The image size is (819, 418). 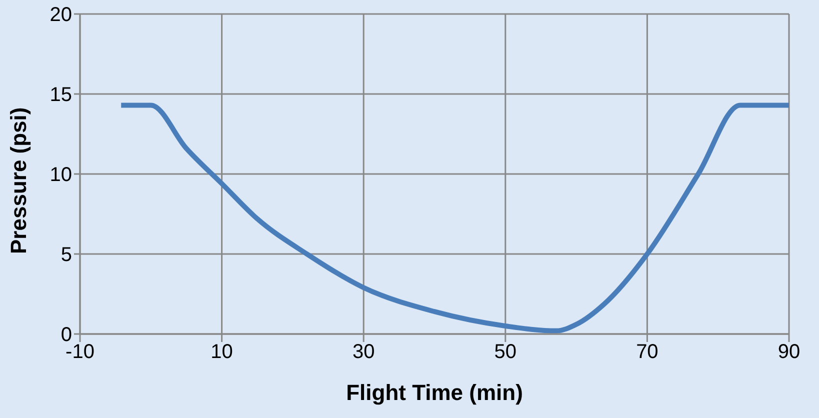 What do you see at coordinates (434, 392) in the screenshot?
I see `x-axis-title: Flight Time (min)` at bounding box center [434, 392].